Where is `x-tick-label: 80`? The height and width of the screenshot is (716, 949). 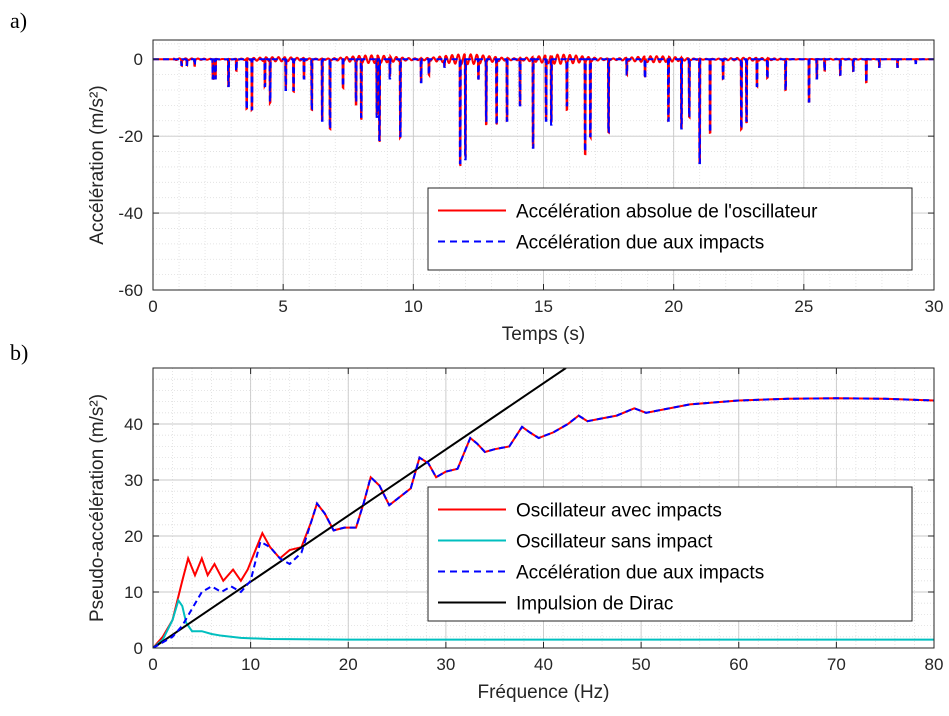
x-tick-label: 80 is located at coordinates (934, 664).